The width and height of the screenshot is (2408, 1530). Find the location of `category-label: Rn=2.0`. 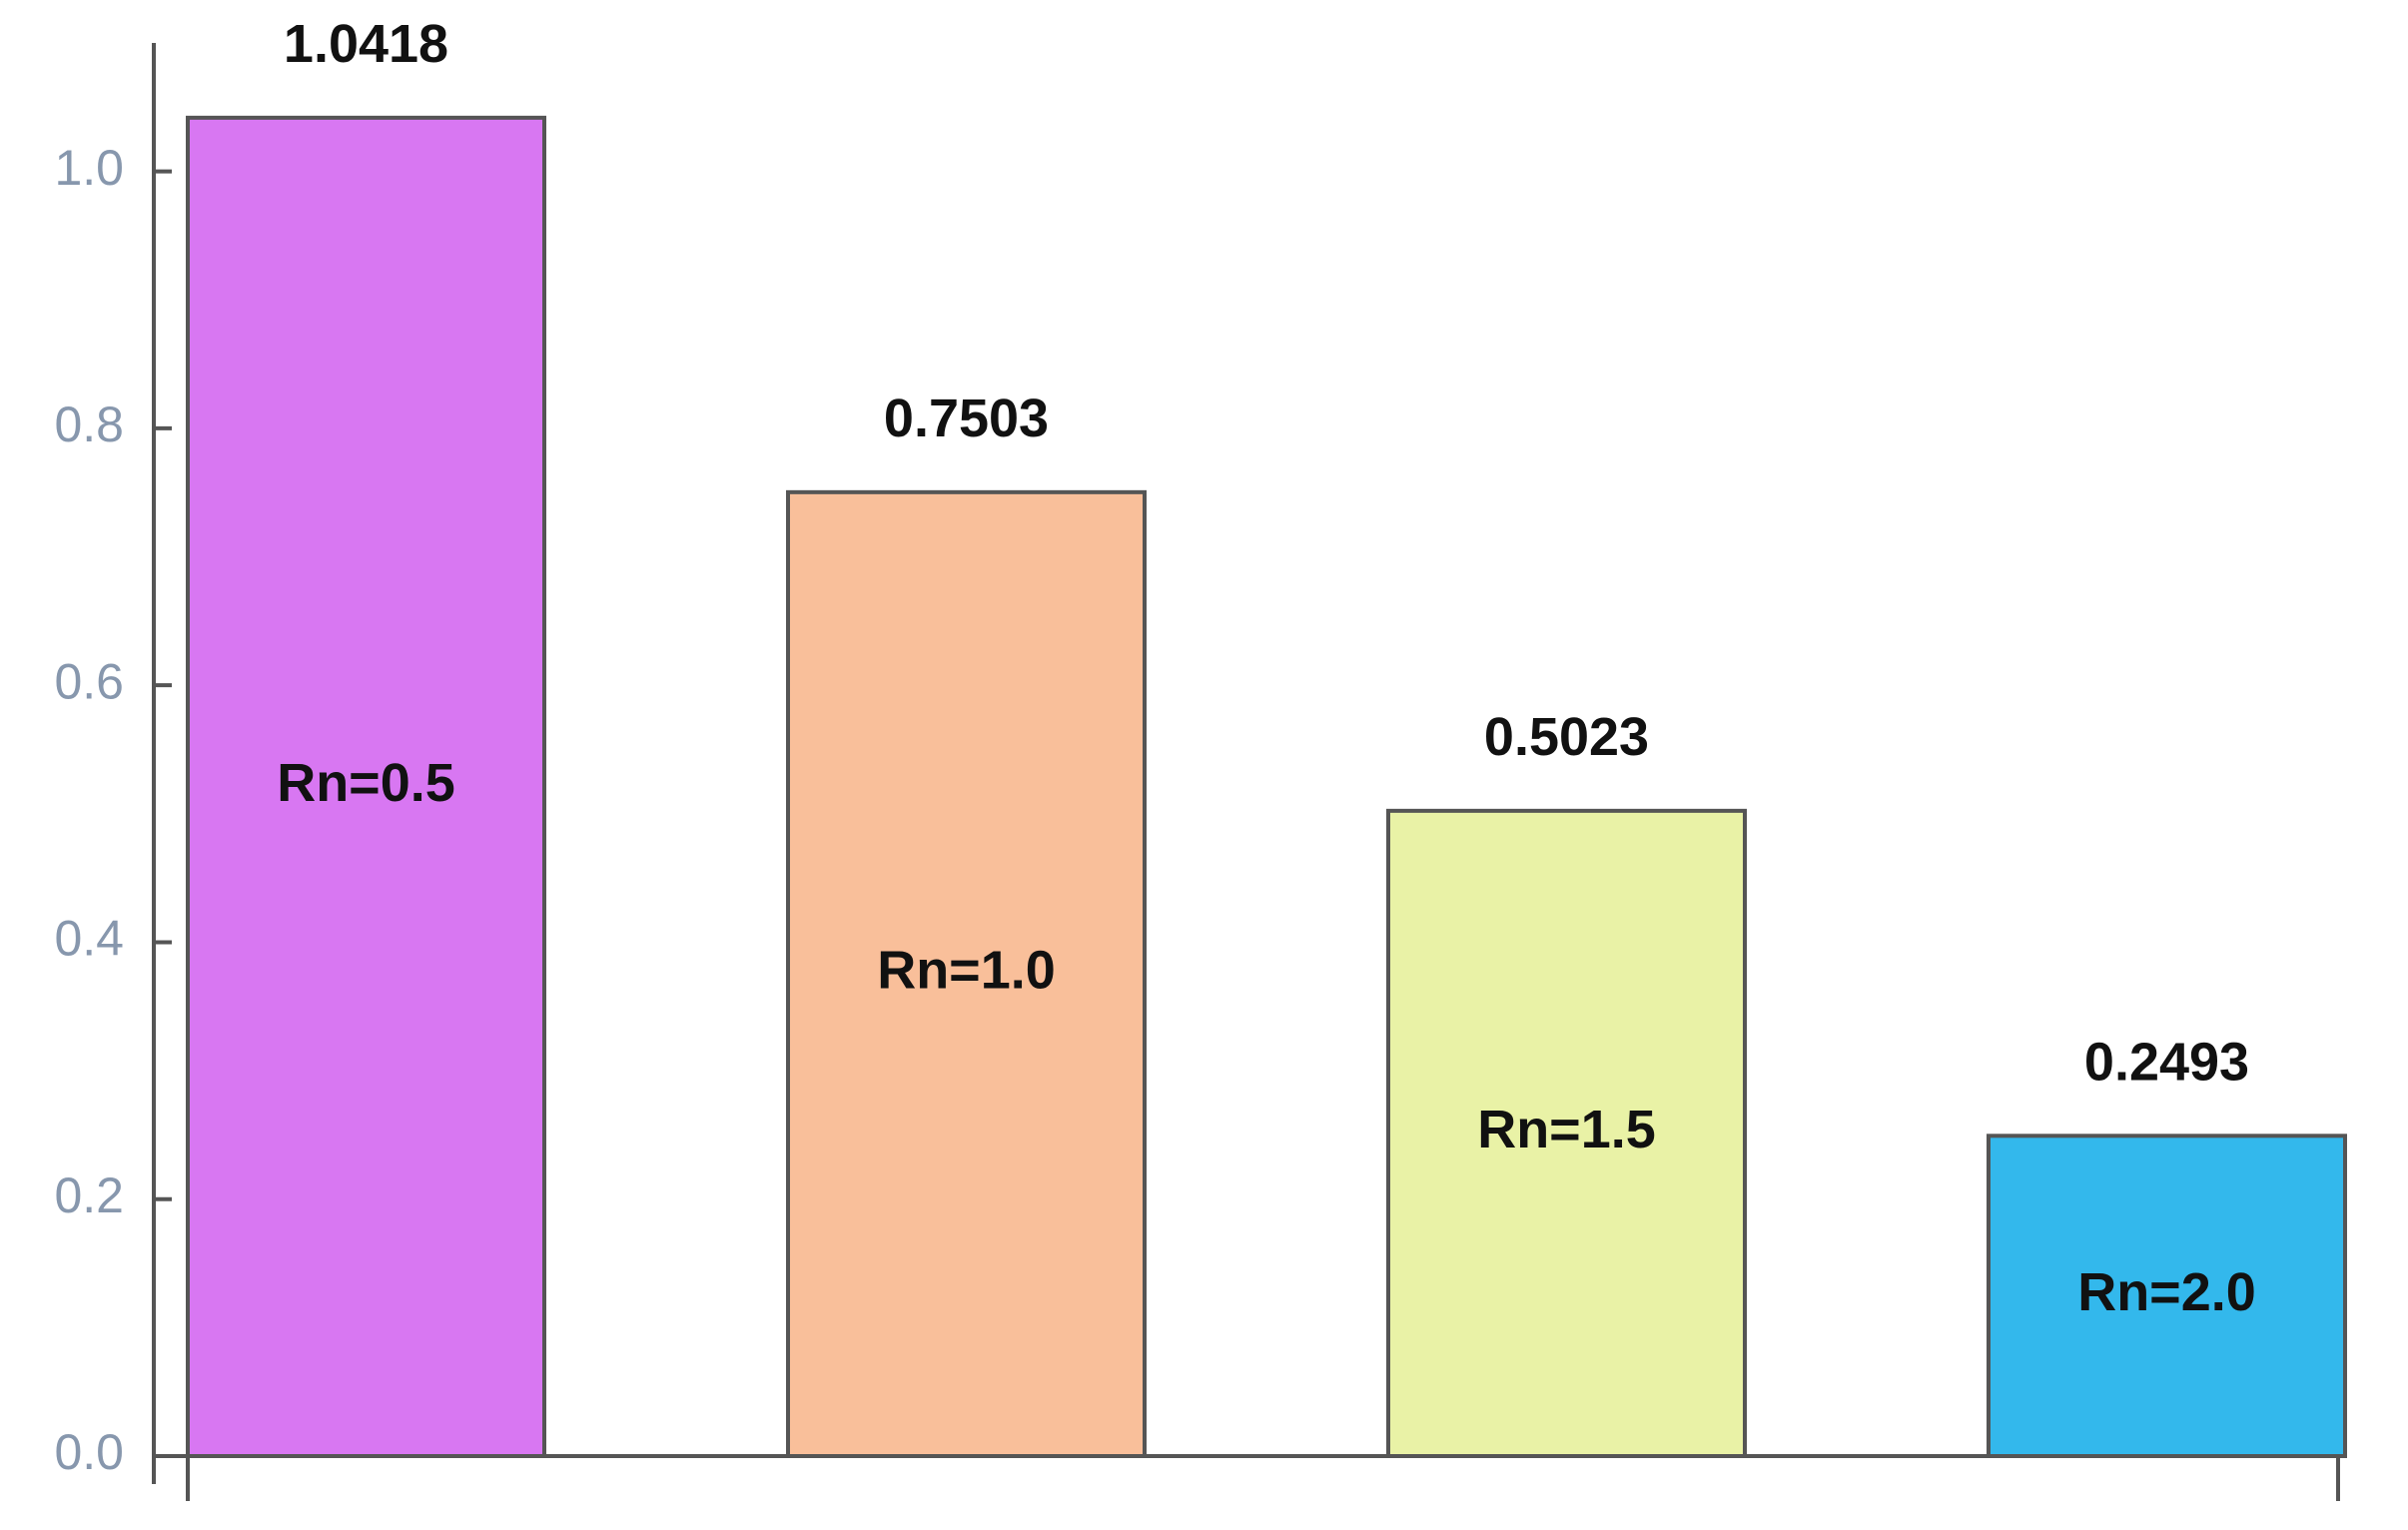

category-label: Rn=2.0 is located at coordinates (2166, 1292).